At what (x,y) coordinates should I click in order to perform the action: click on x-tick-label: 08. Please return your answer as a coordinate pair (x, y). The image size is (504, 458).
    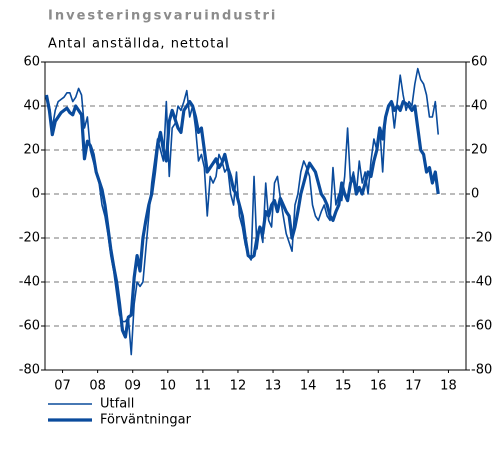
    Looking at the image, I should click on (97, 386).